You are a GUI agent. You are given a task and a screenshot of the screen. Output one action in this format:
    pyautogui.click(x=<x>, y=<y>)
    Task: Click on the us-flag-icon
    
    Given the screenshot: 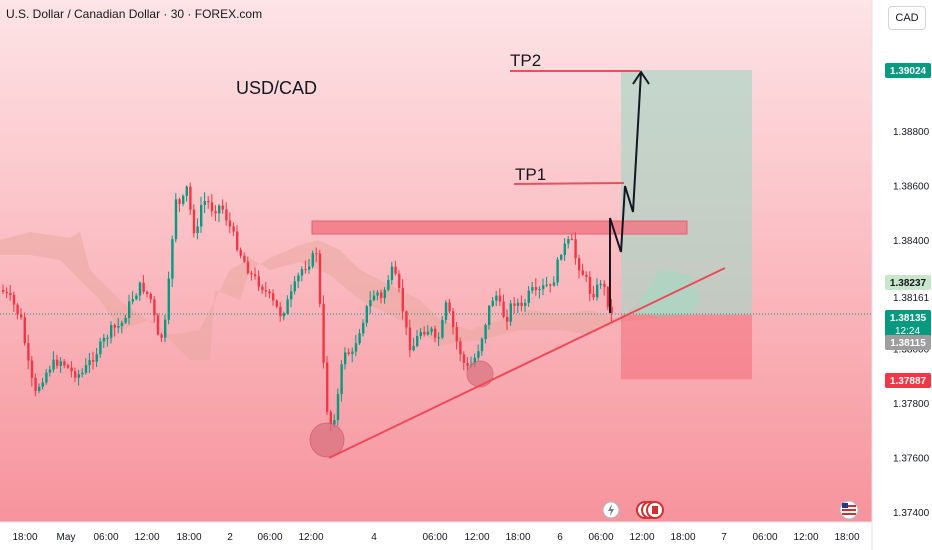 What is the action you would take?
    pyautogui.click(x=849, y=510)
    